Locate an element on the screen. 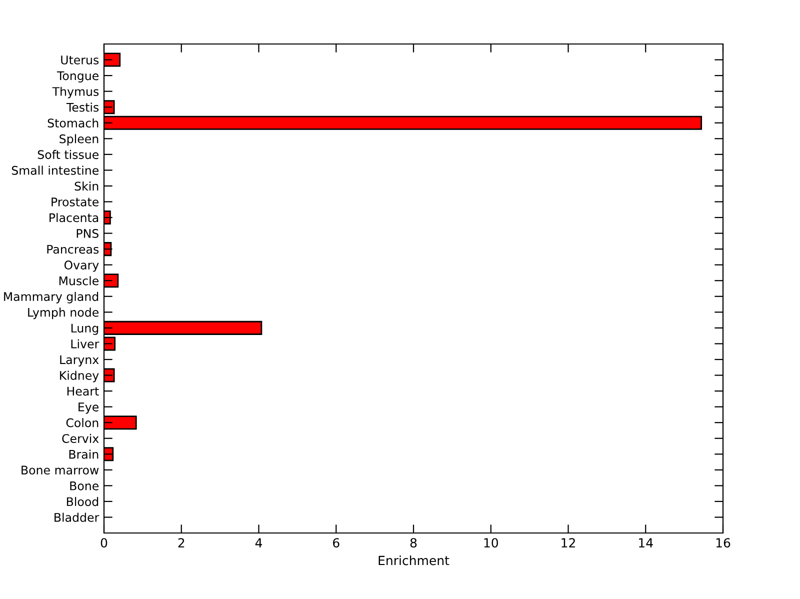 This screenshot has width=800, height=599. y-tick-label: Spleen is located at coordinates (79, 140).